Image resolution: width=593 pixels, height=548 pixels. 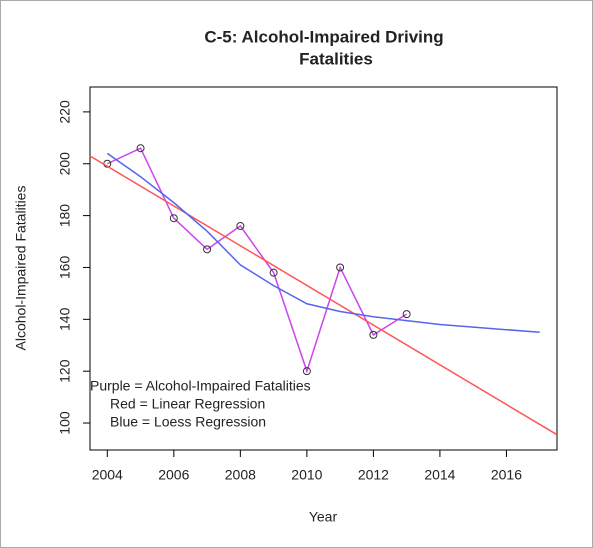 I want to click on y-tick-label: 200, so click(x=65, y=164).